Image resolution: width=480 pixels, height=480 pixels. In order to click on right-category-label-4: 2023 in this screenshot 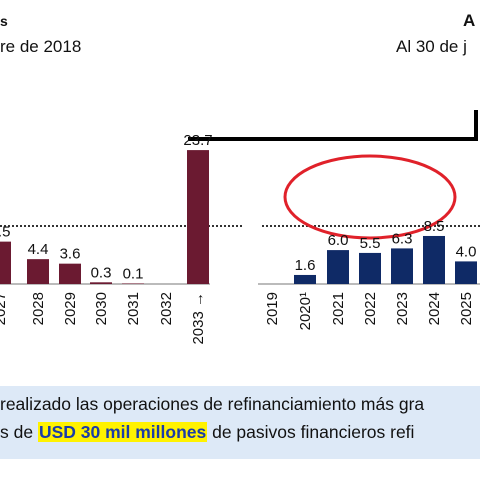, I will do `click(402, 308)`.